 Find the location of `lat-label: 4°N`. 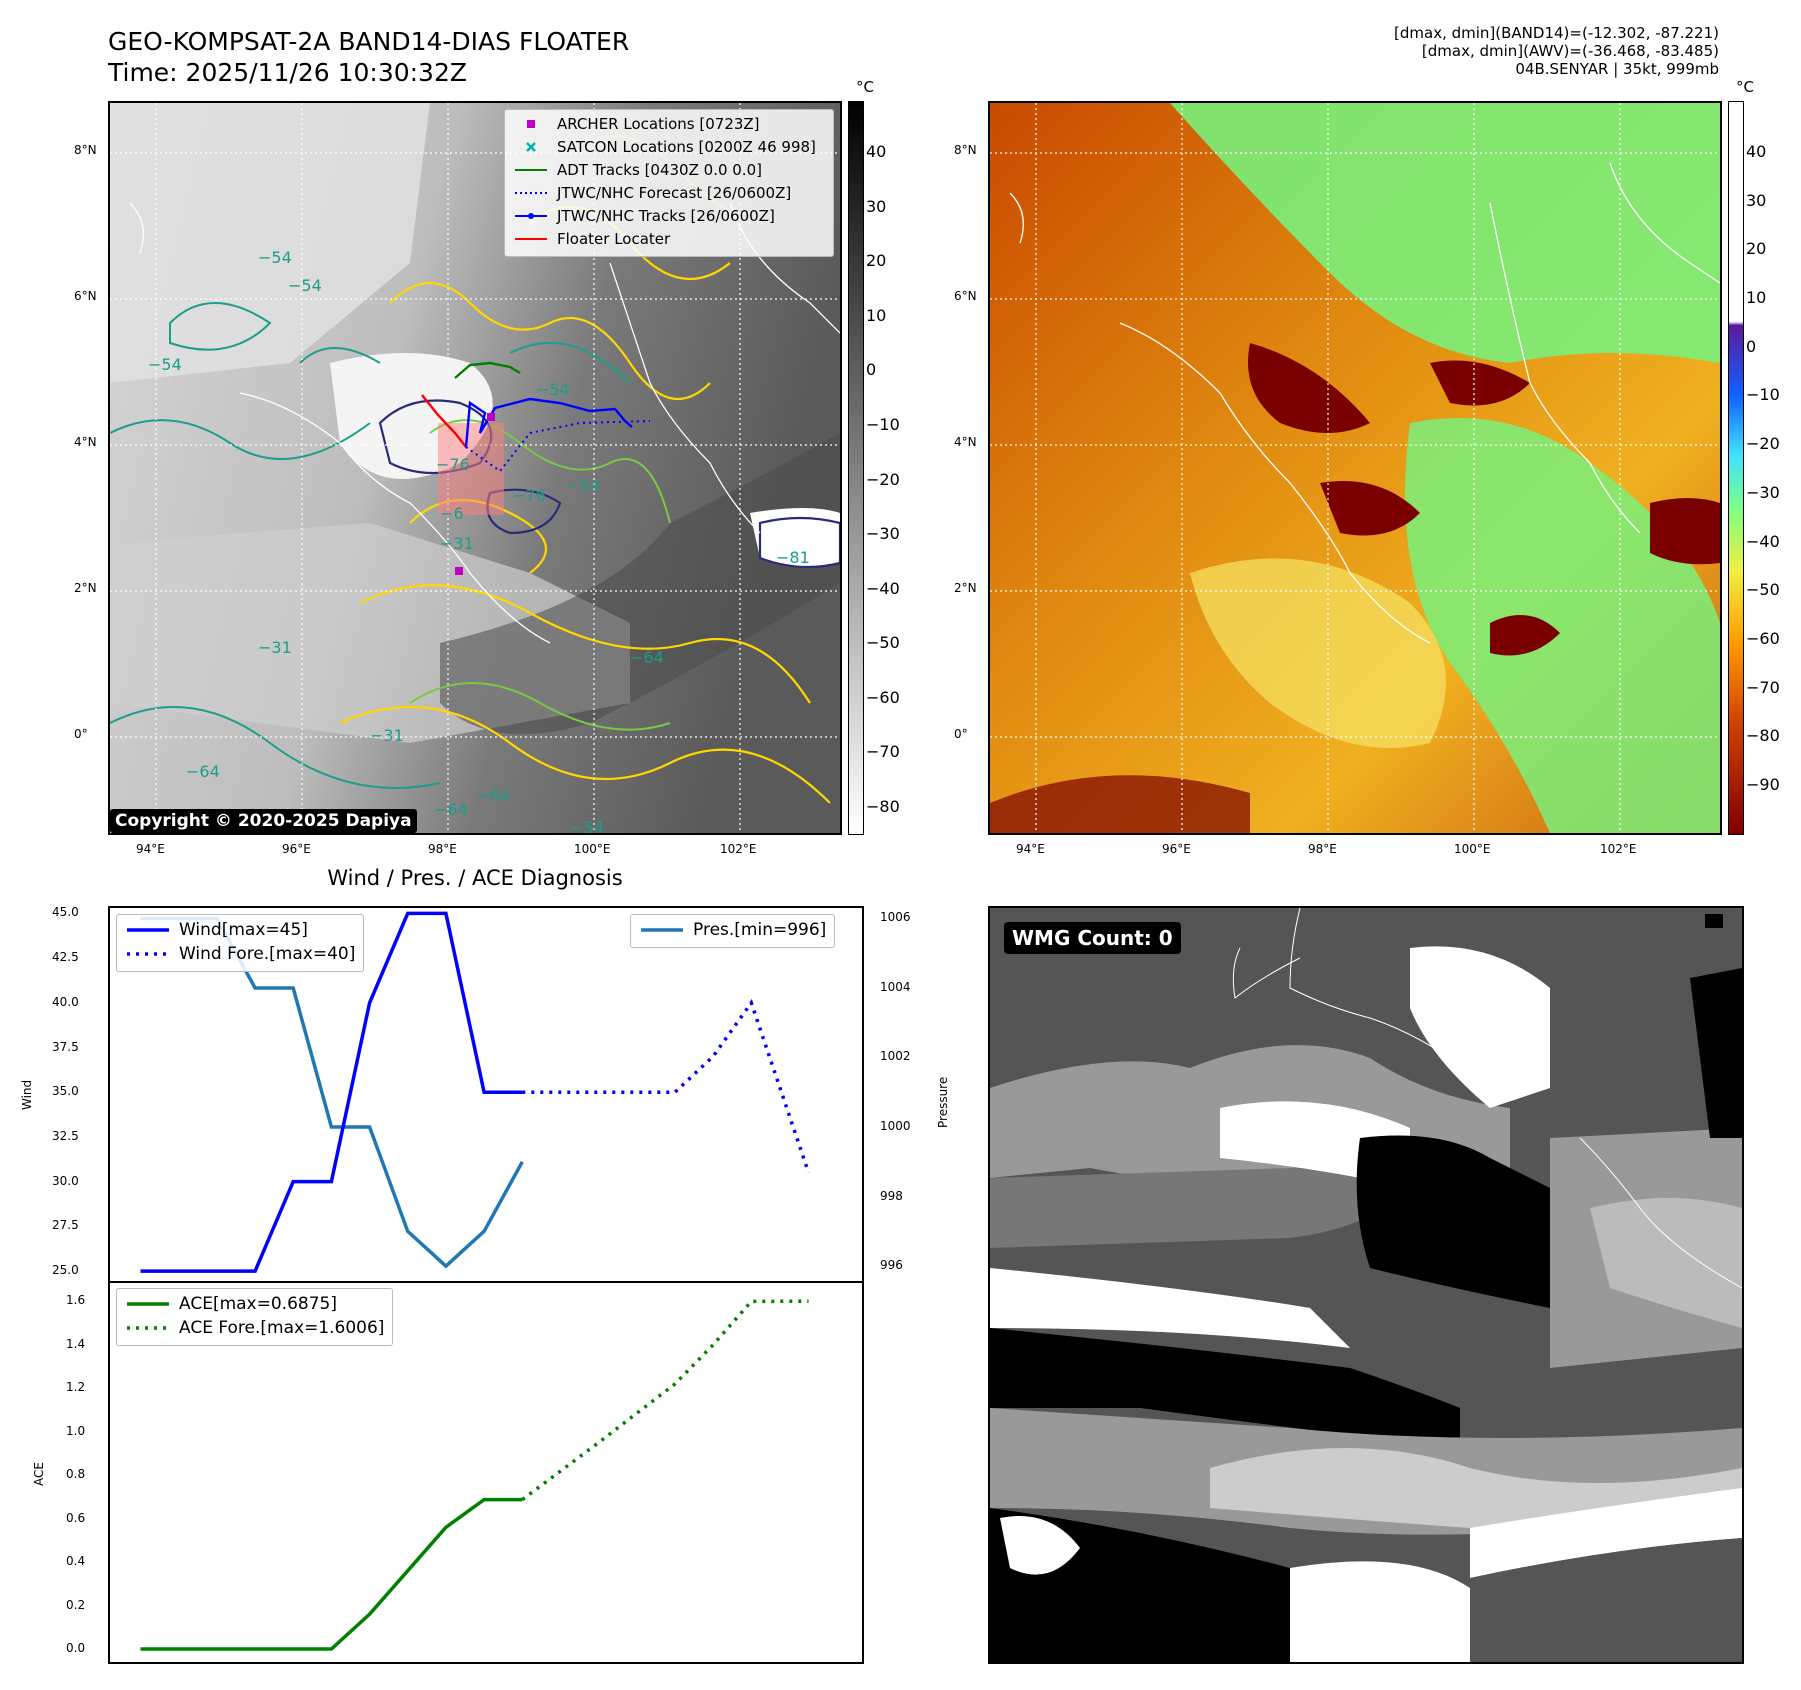

lat-label: 4°N is located at coordinates (965, 442).